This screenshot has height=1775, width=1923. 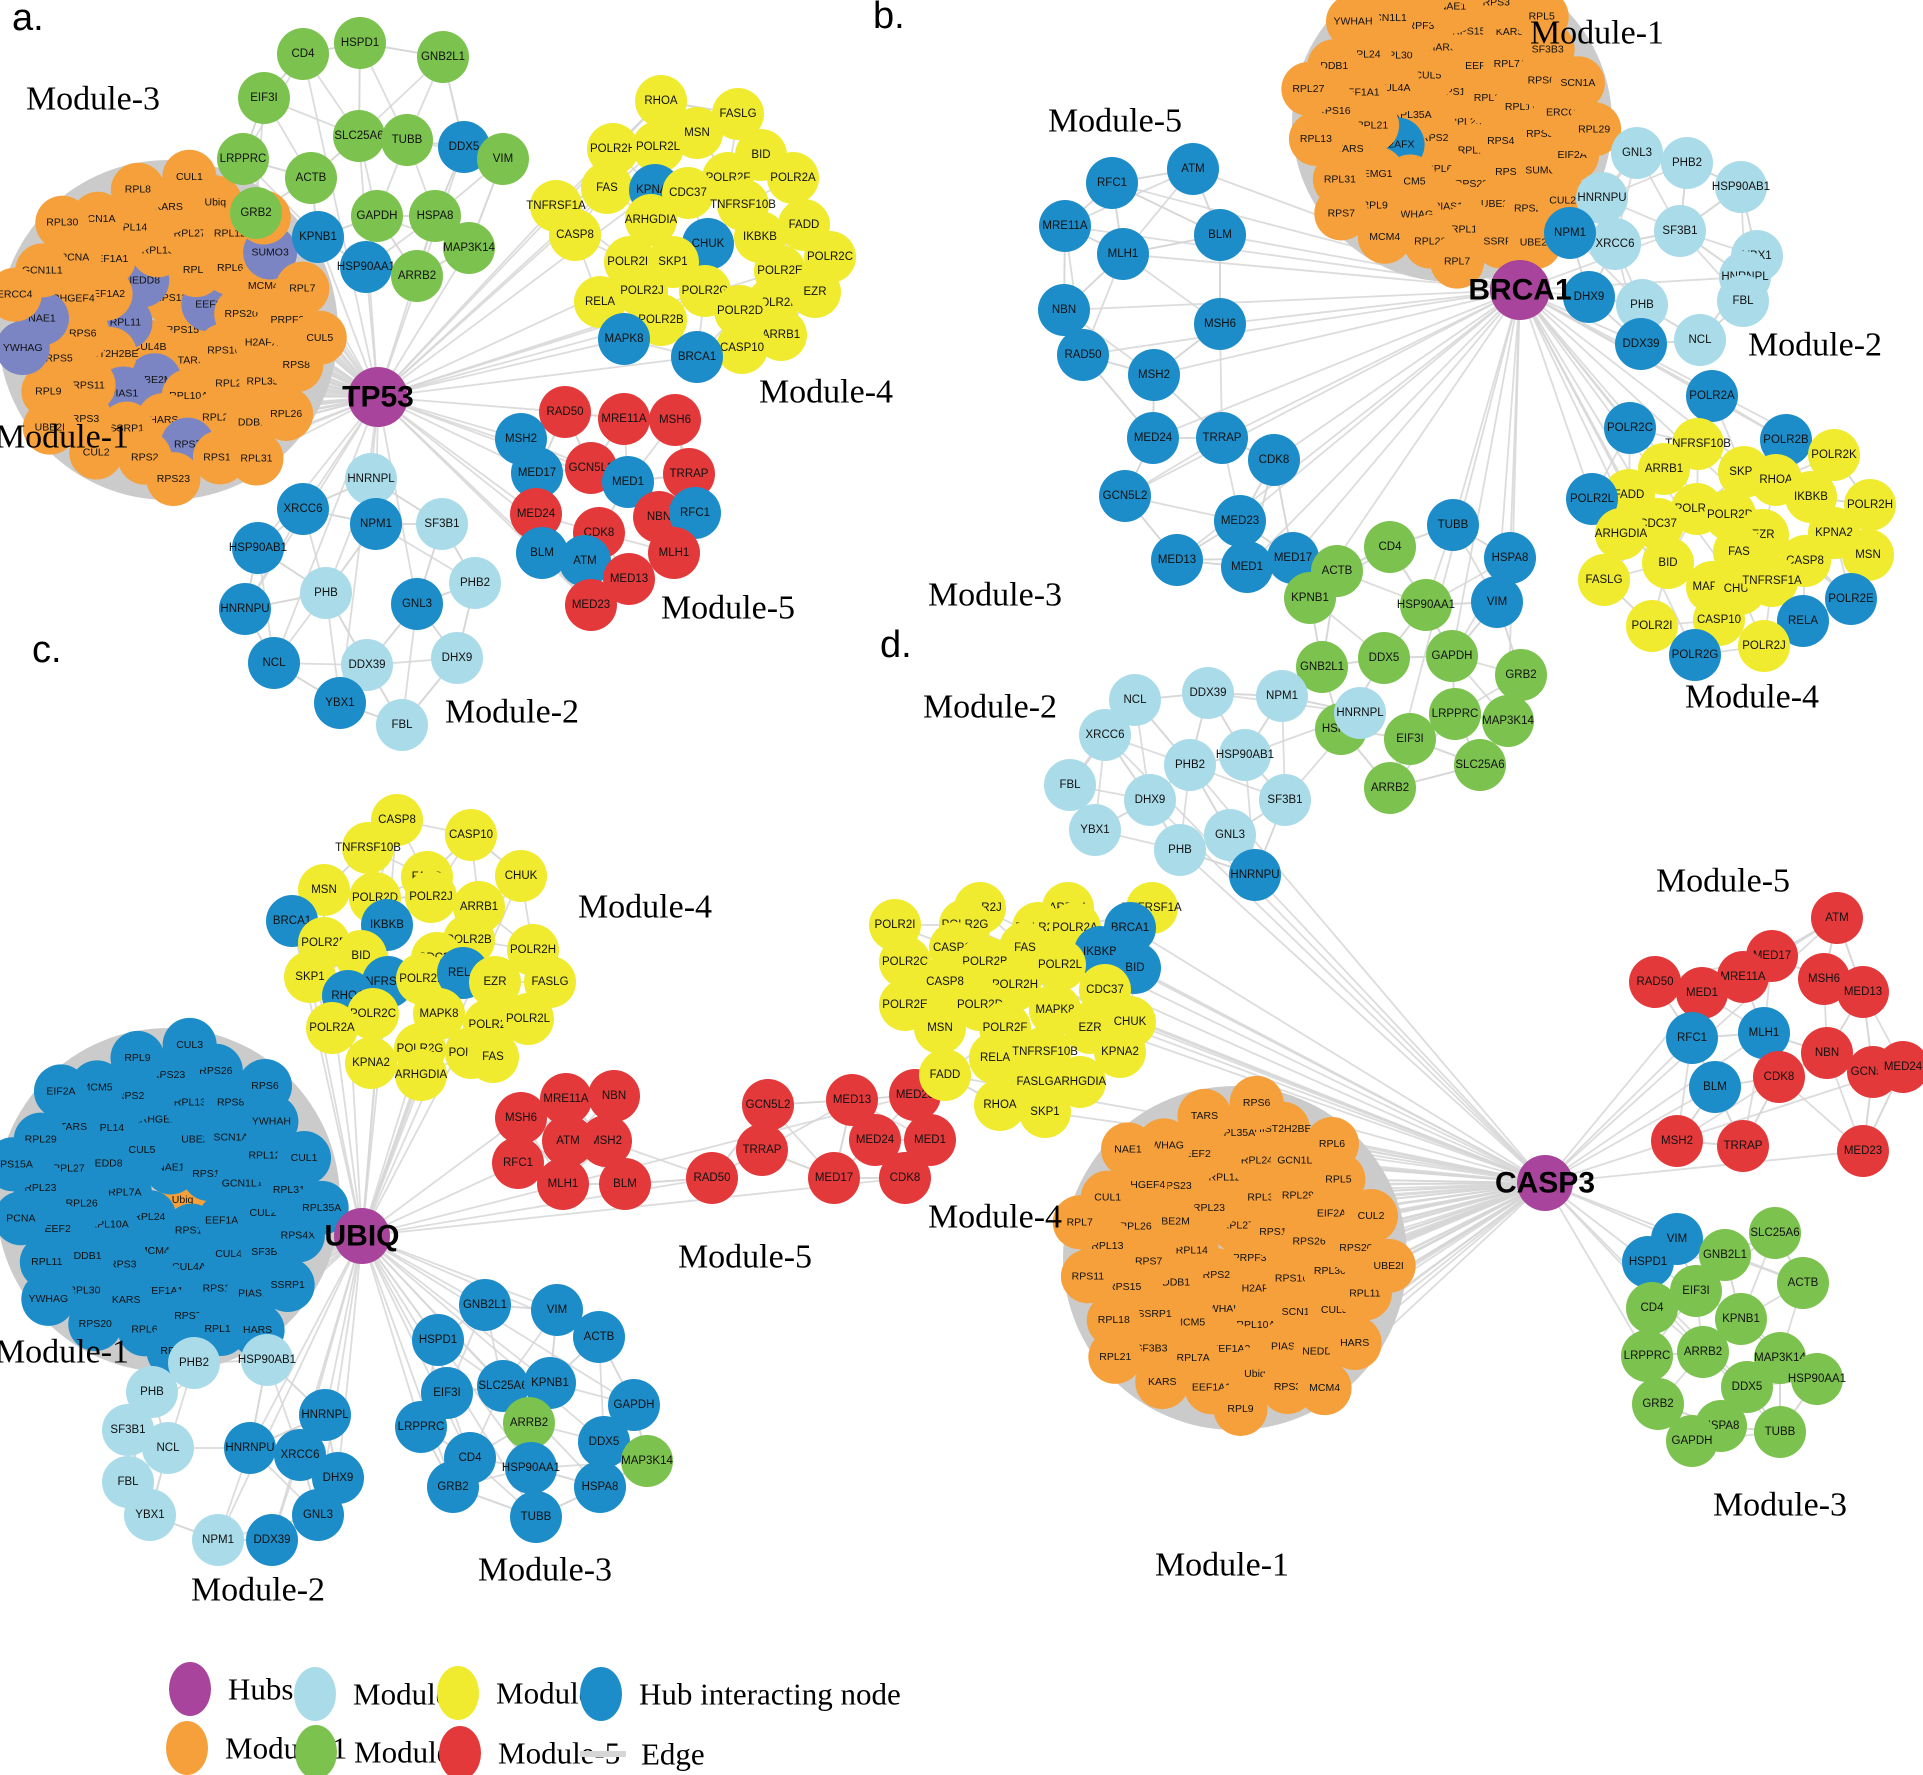 What do you see at coordinates (1703, 1352) in the screenshot?
I see `node-ARRB2` at bounding box center [1703, 1352].